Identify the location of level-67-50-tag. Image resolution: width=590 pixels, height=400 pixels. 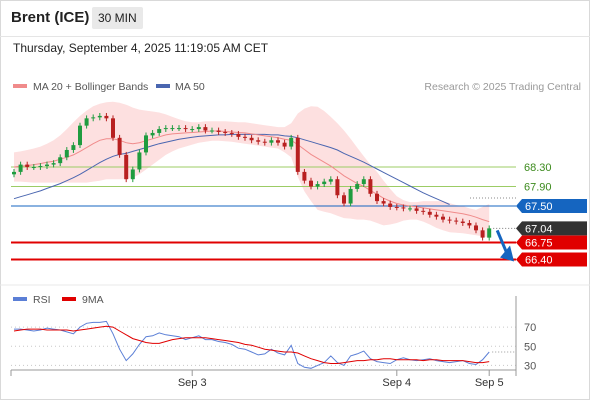
(551, 205).